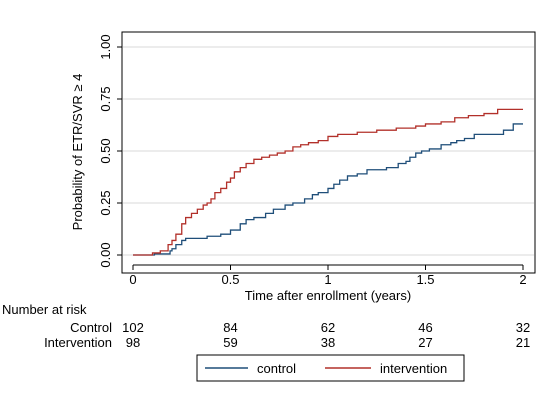 Image resolution: width=550 pixels, height=403 pixels. Describe the element at coordinates (105, 98) in the screenshot. I see `y-tick-label-3: 0.75` at that location.